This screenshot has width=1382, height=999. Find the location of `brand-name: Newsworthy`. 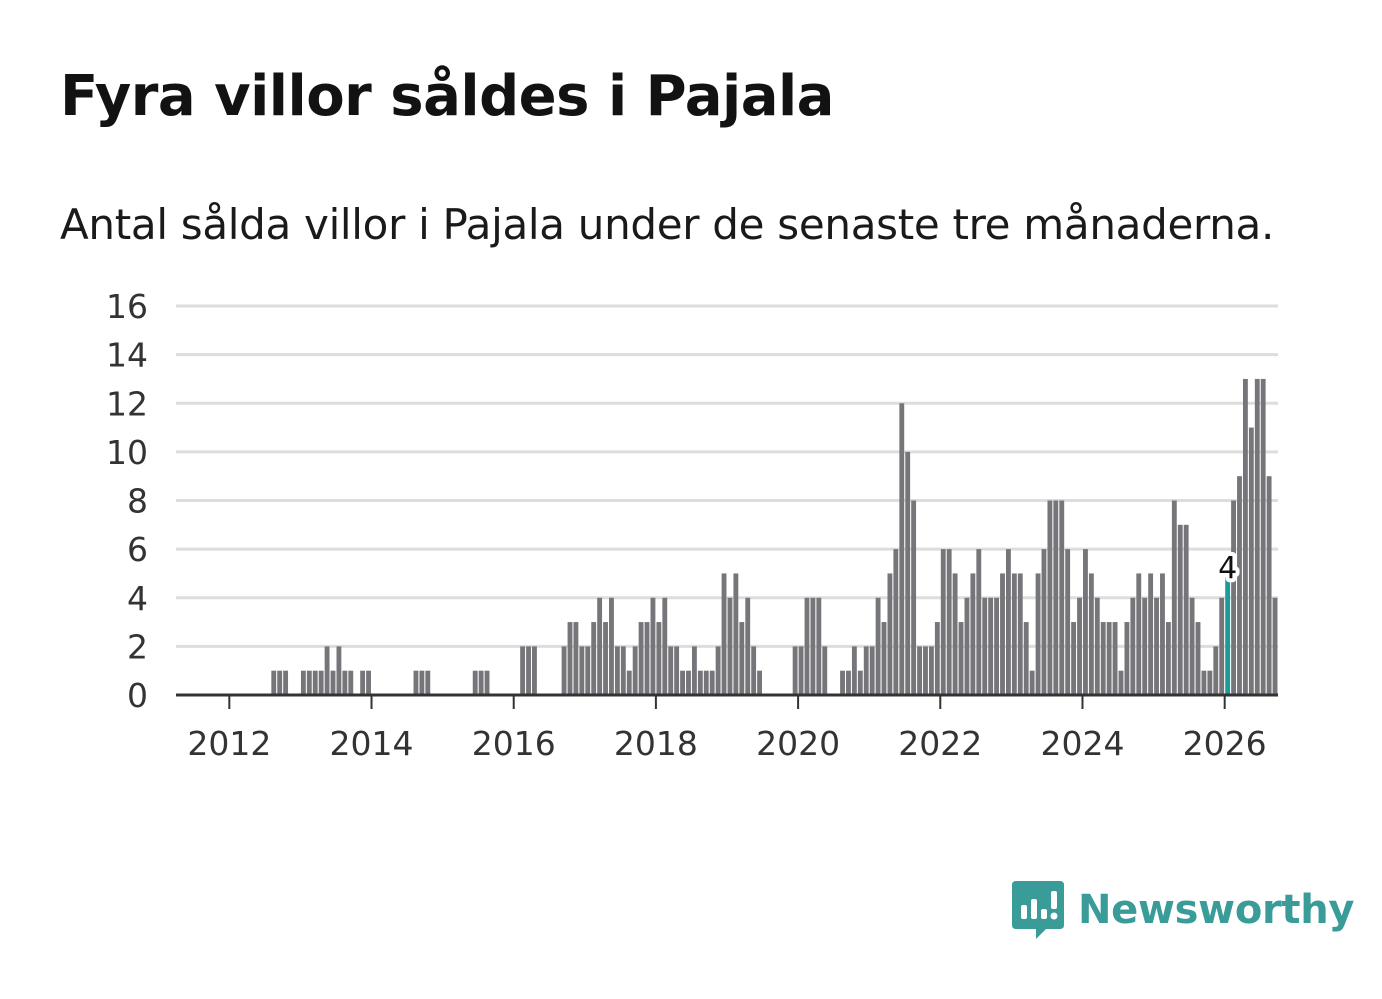

brand-name: Newsworthy is located at coordinates (1216, 910).